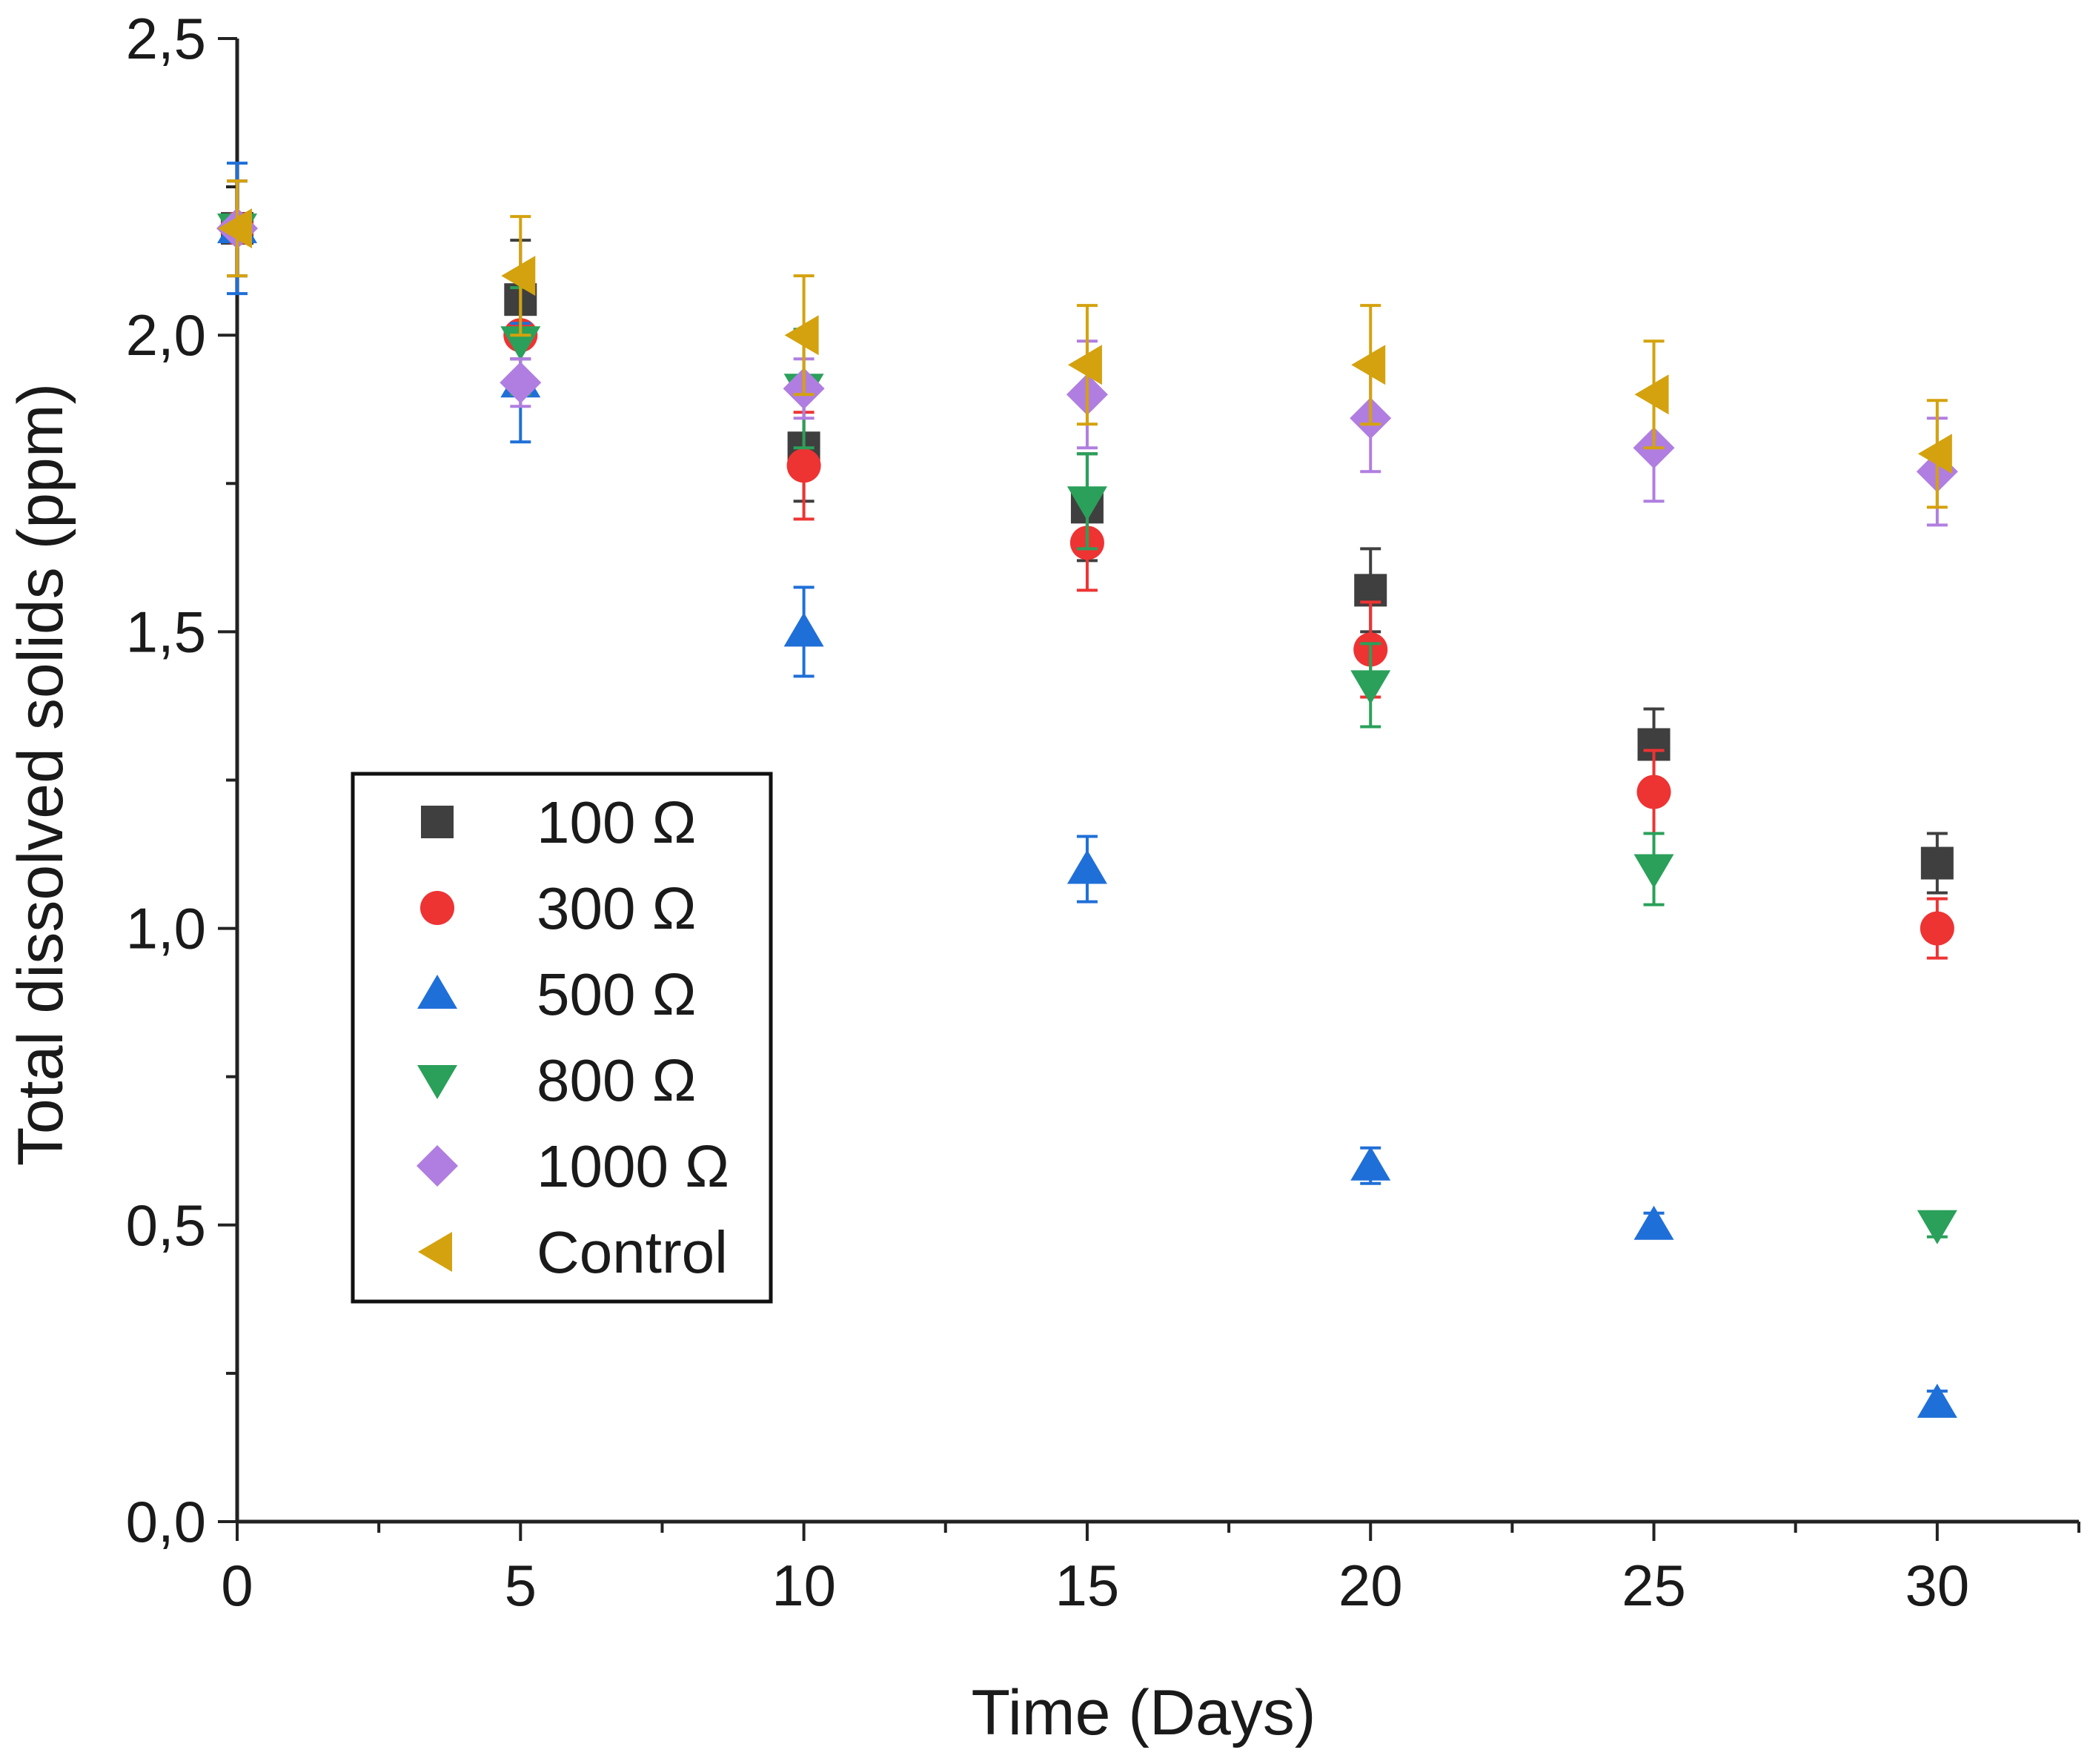 This screenshot has height=1764, width=2090. I want to click on legend-entry: 100 Ω, so click(559, 822).